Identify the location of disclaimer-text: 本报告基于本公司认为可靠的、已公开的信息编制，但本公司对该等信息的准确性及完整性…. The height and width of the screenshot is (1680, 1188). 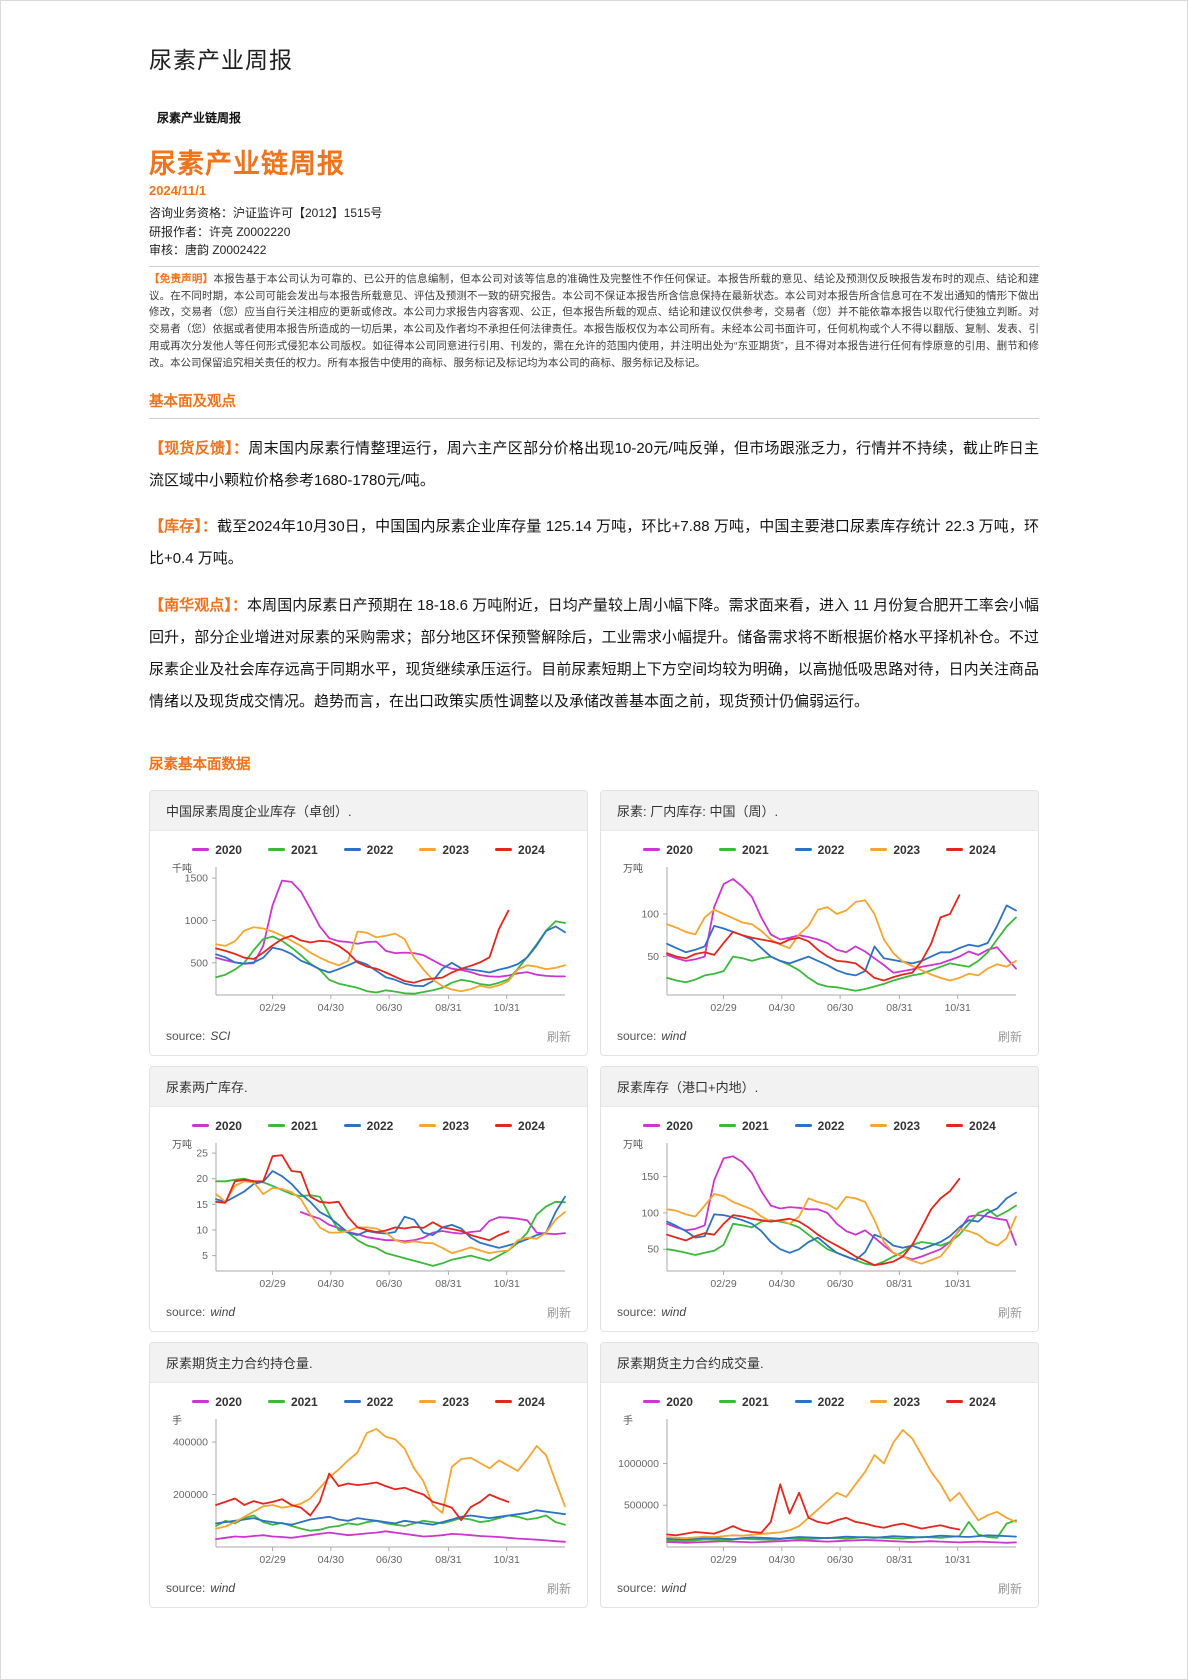
(594, 320).